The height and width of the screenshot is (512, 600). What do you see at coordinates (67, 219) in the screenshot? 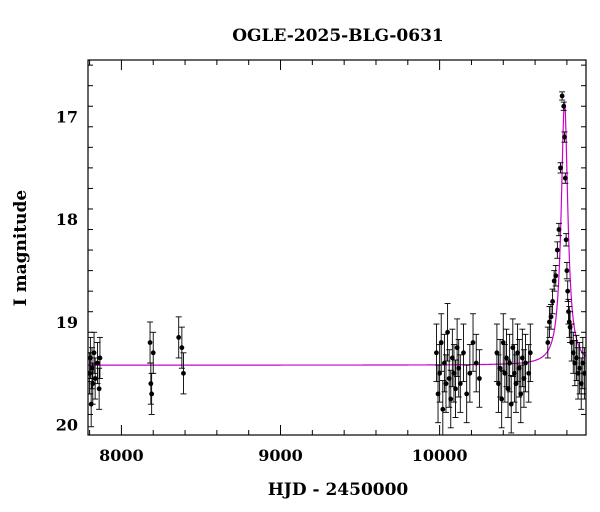
I see `y-tick-label: 18` at bounding box center [67, 219].